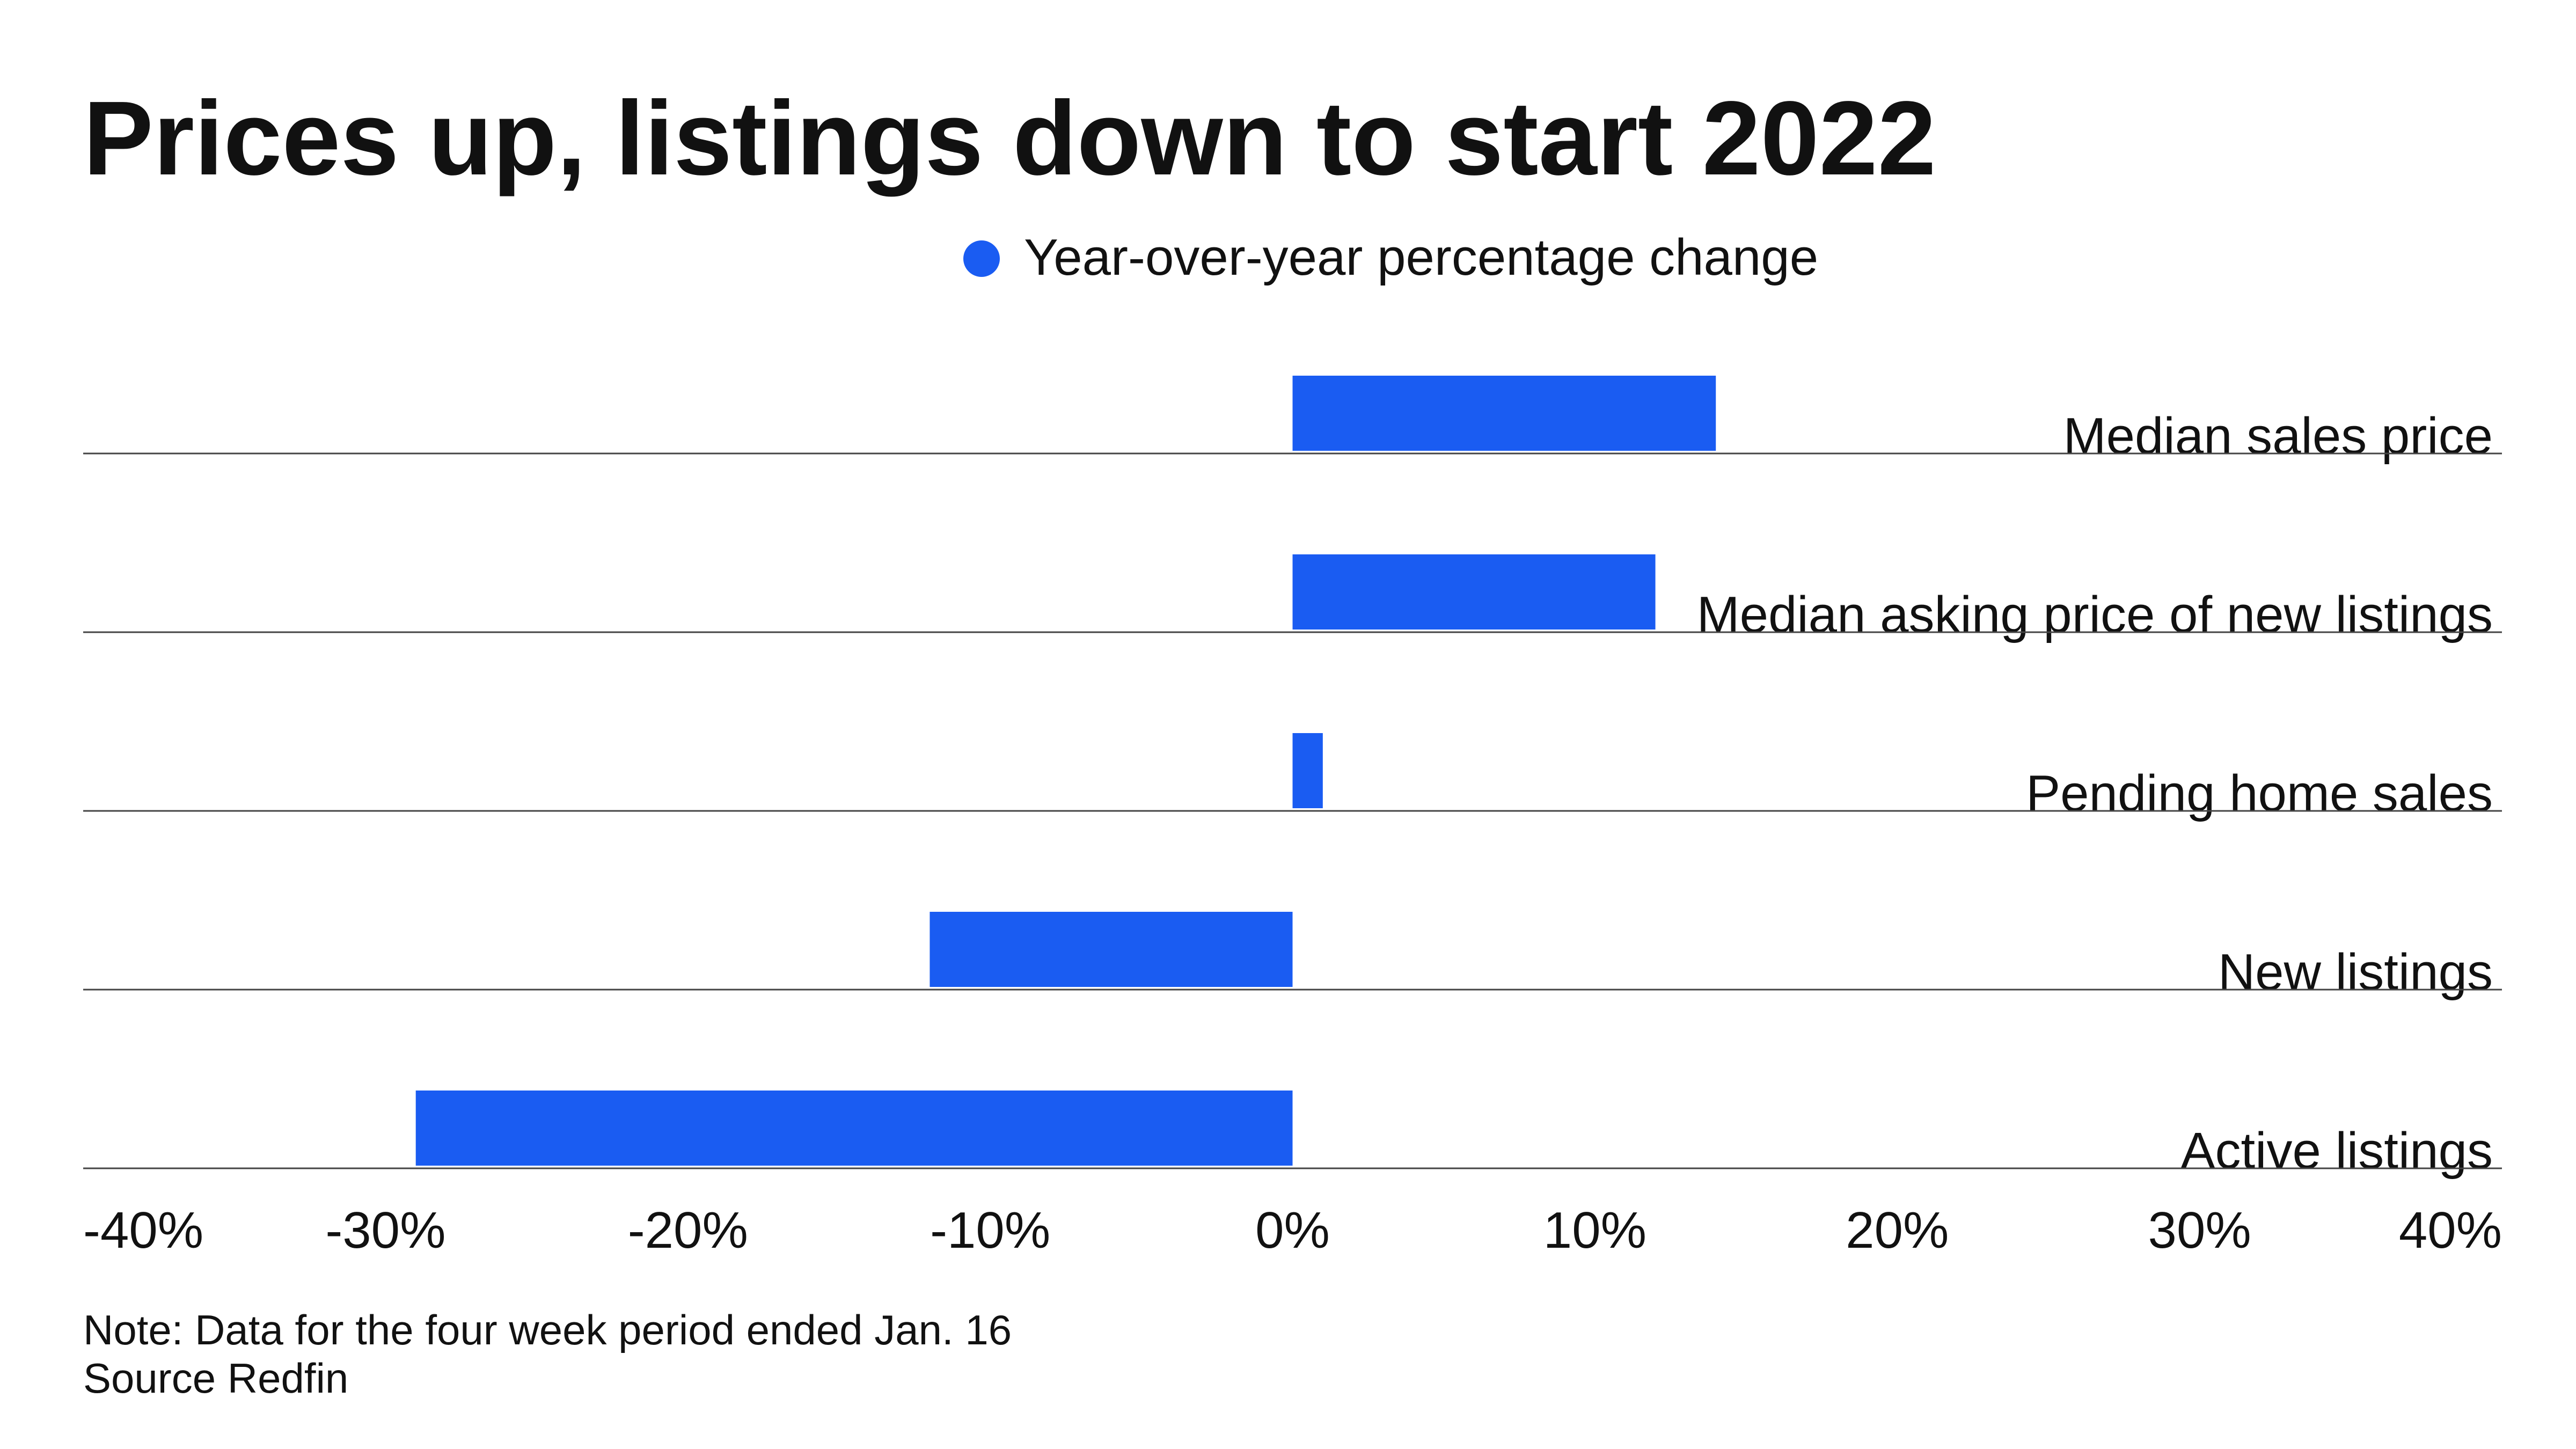  What do you see at coordinates (2278, 436) in the screenshot?
I see `category-label: Median sales price` at bounding box center [2278, 436].